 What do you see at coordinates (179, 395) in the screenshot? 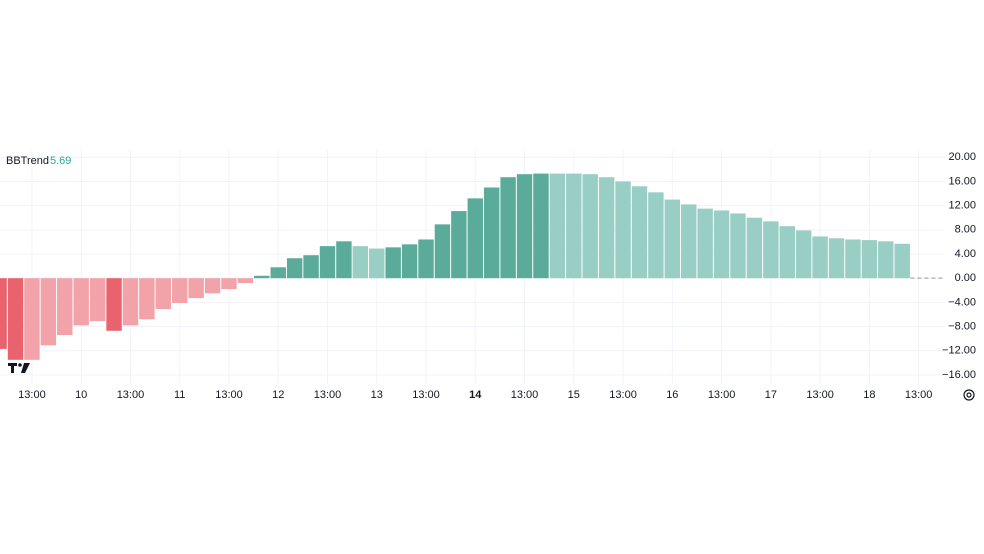
I see `x-tick-label: 11` at bounding box center [179, 395].